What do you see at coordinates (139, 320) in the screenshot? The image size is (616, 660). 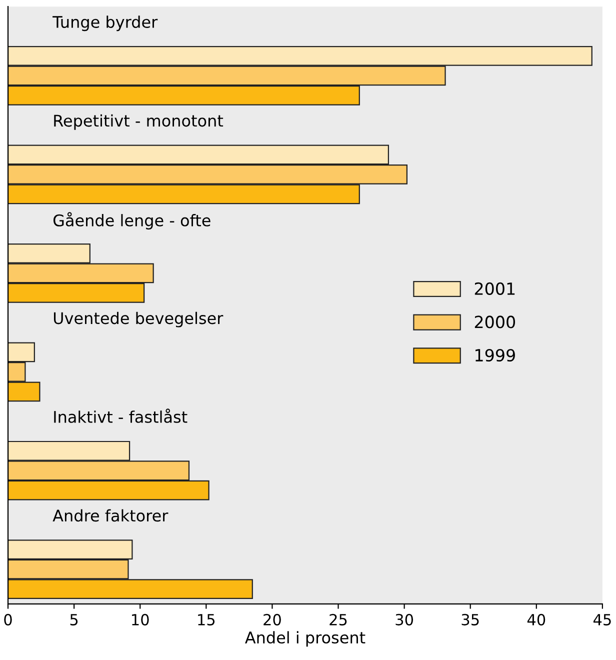 I see `y-tick-label: Uventede bevegelser` at bounding box center [139, 320].